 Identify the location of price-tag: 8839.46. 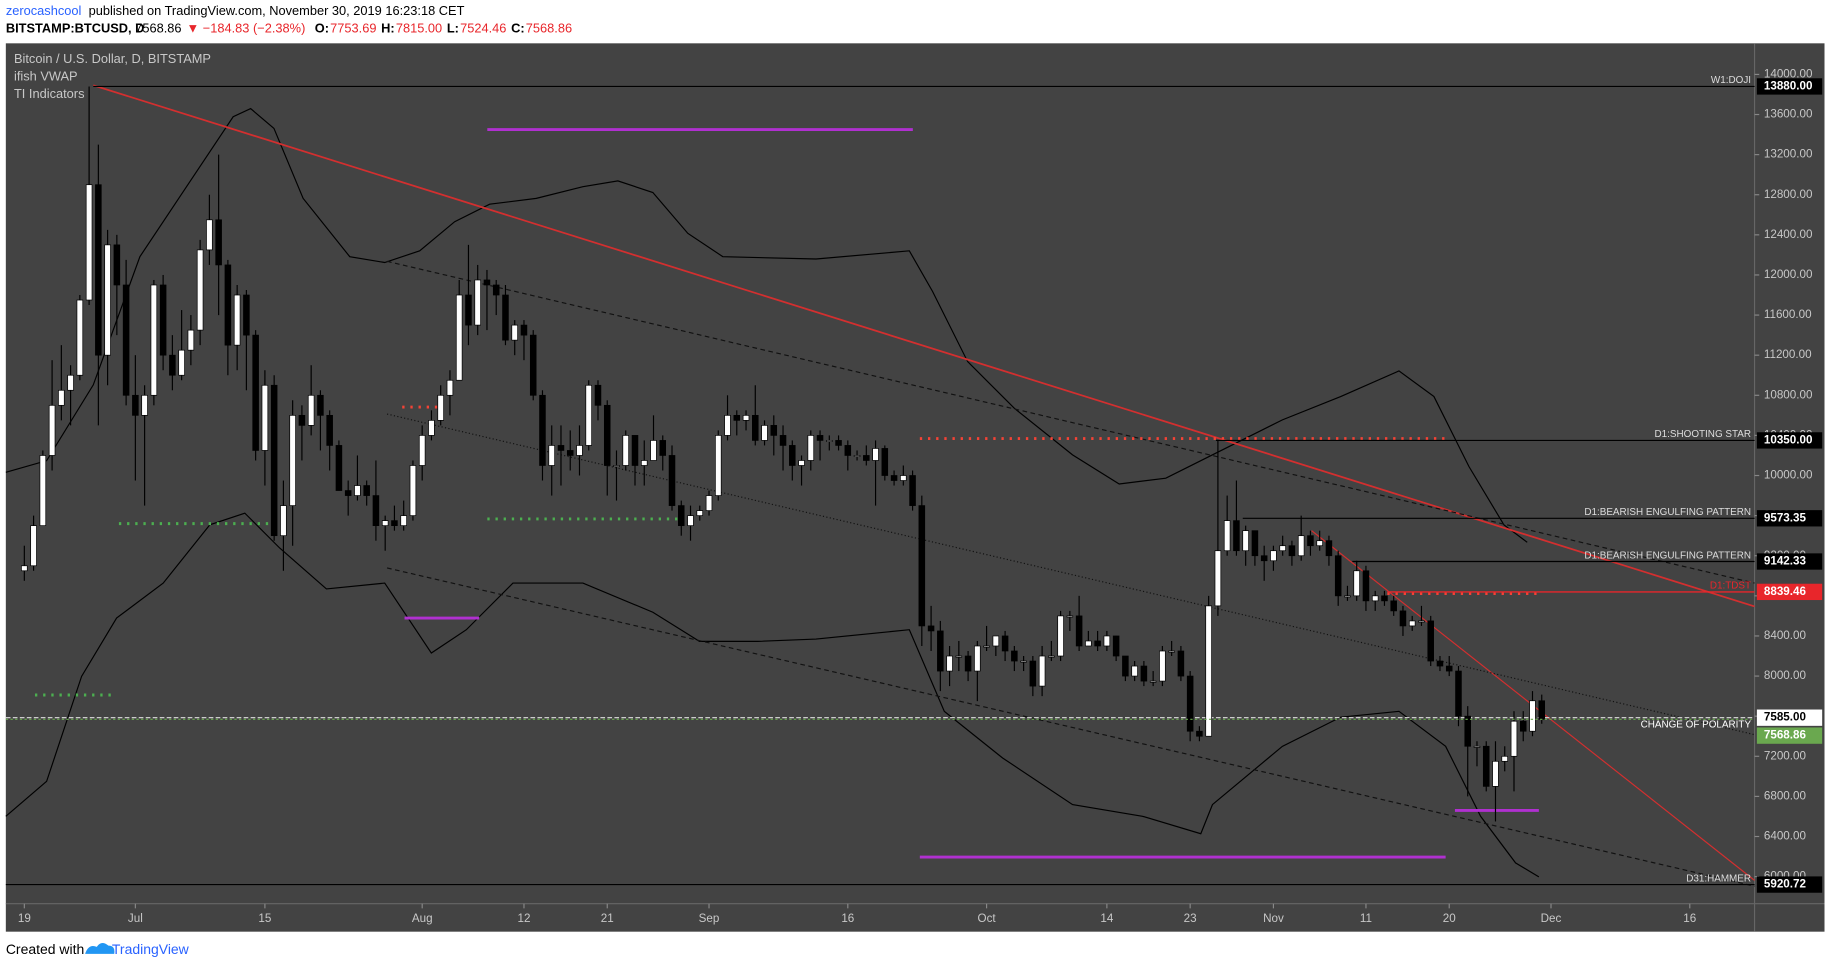
(1785, 591).